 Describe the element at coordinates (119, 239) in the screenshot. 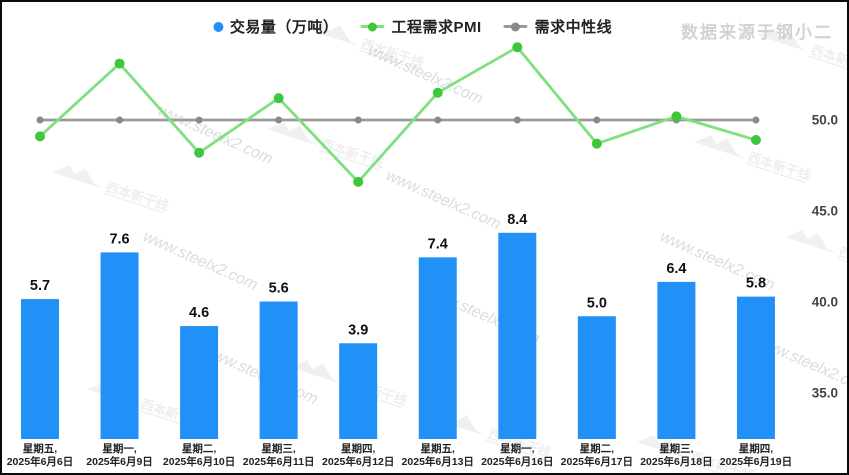

I see `bar-value-label: 7.6` at that location.